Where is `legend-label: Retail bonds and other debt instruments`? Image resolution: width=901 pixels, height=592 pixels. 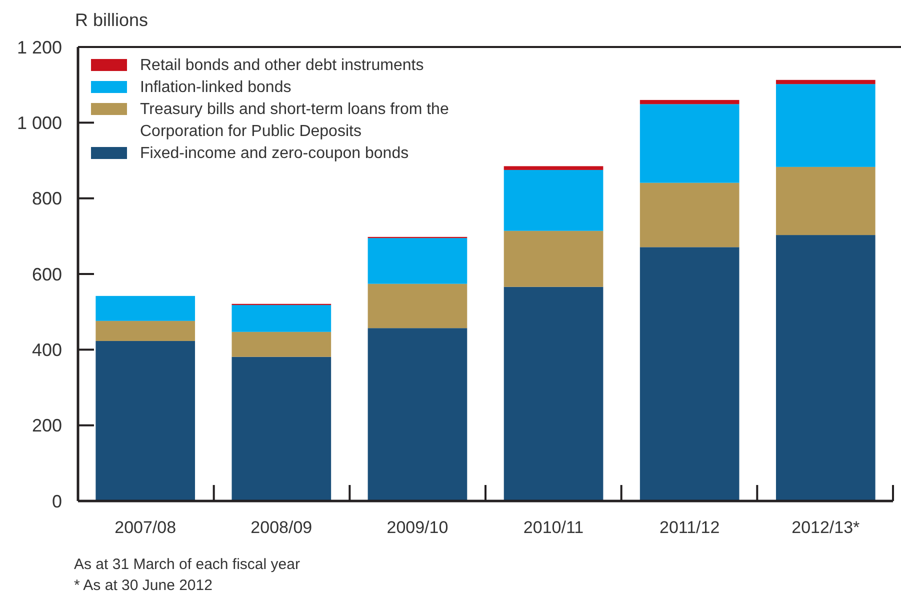 legend-label: Retail bonds and other debt instruments is located at coordinates (282, 65).